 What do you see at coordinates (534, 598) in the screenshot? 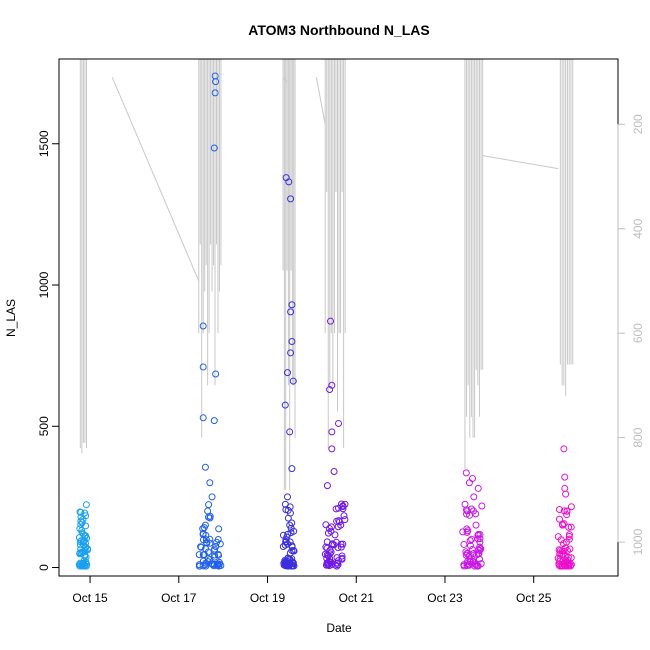
I see `x-tick-label: Oct 25` at bounding box center [534, 598].